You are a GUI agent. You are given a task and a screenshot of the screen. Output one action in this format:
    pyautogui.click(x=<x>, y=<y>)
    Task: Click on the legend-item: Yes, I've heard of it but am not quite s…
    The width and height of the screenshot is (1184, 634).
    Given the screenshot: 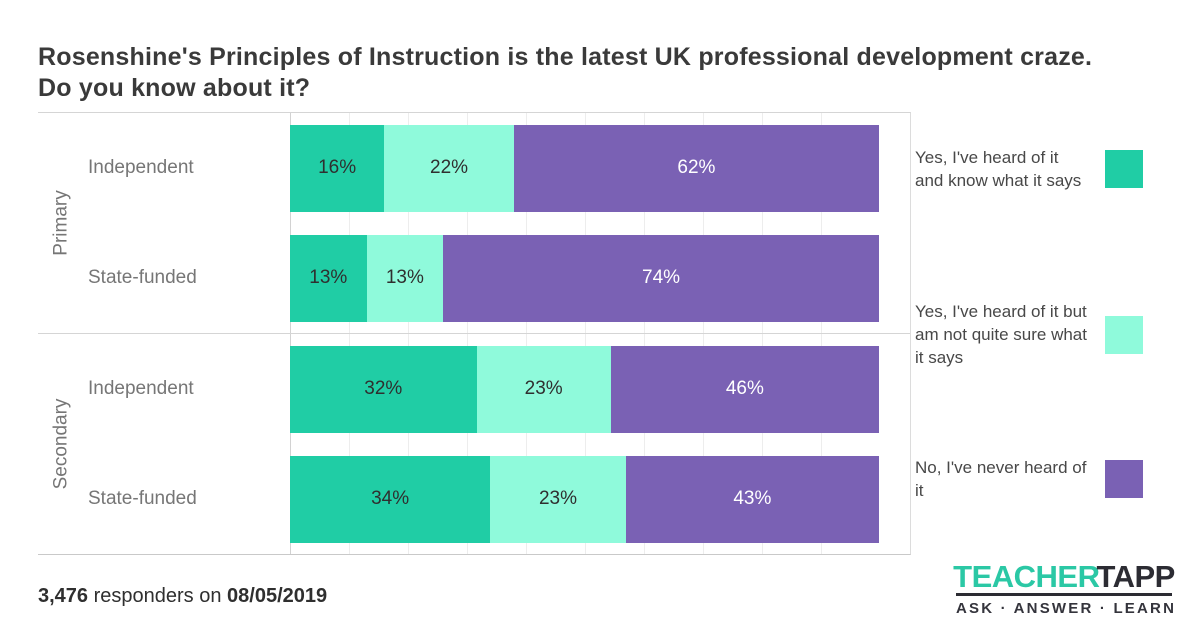 What is the action you would take?
    pyautogui.click(x=1029, y=334)
    